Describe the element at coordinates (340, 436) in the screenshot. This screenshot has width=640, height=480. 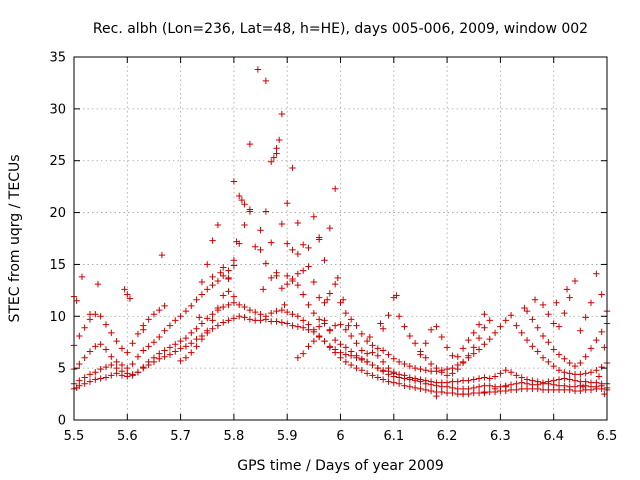
I see `x-tick-label: 6` at that location.